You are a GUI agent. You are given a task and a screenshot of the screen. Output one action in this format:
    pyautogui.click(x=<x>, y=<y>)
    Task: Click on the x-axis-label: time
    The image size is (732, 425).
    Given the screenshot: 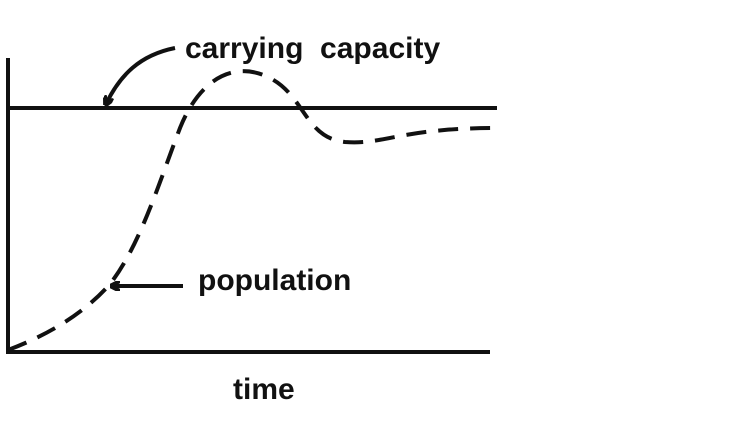 What is the action you would take?
    pyautogui.click(x=264, y=389)
    